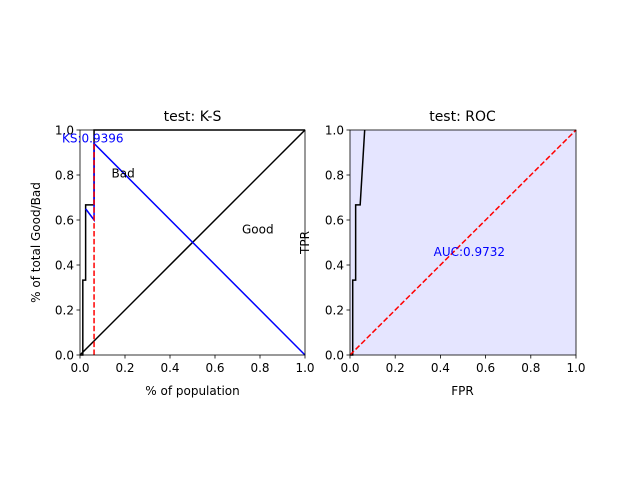 This screenshot has height=480, width=640. Describe the element at coordinates (64, 311) in the screenshot. I see `ks-y-tick-label: 0.2` at that location.